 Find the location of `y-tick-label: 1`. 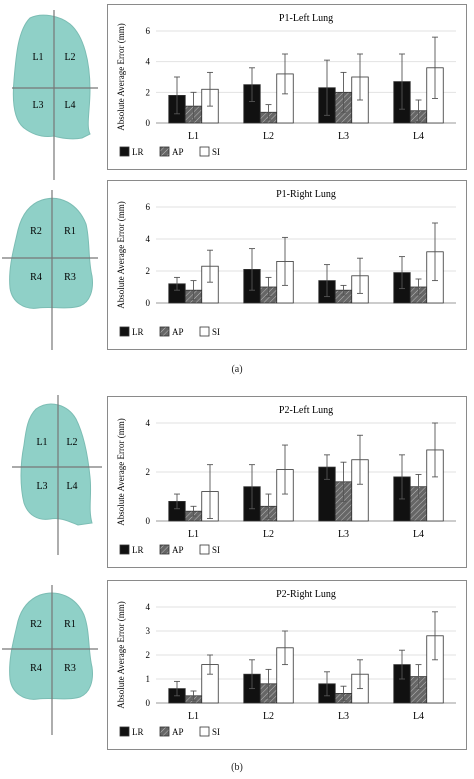

y-tick-label: 1 is located at coordinates (148, 679).